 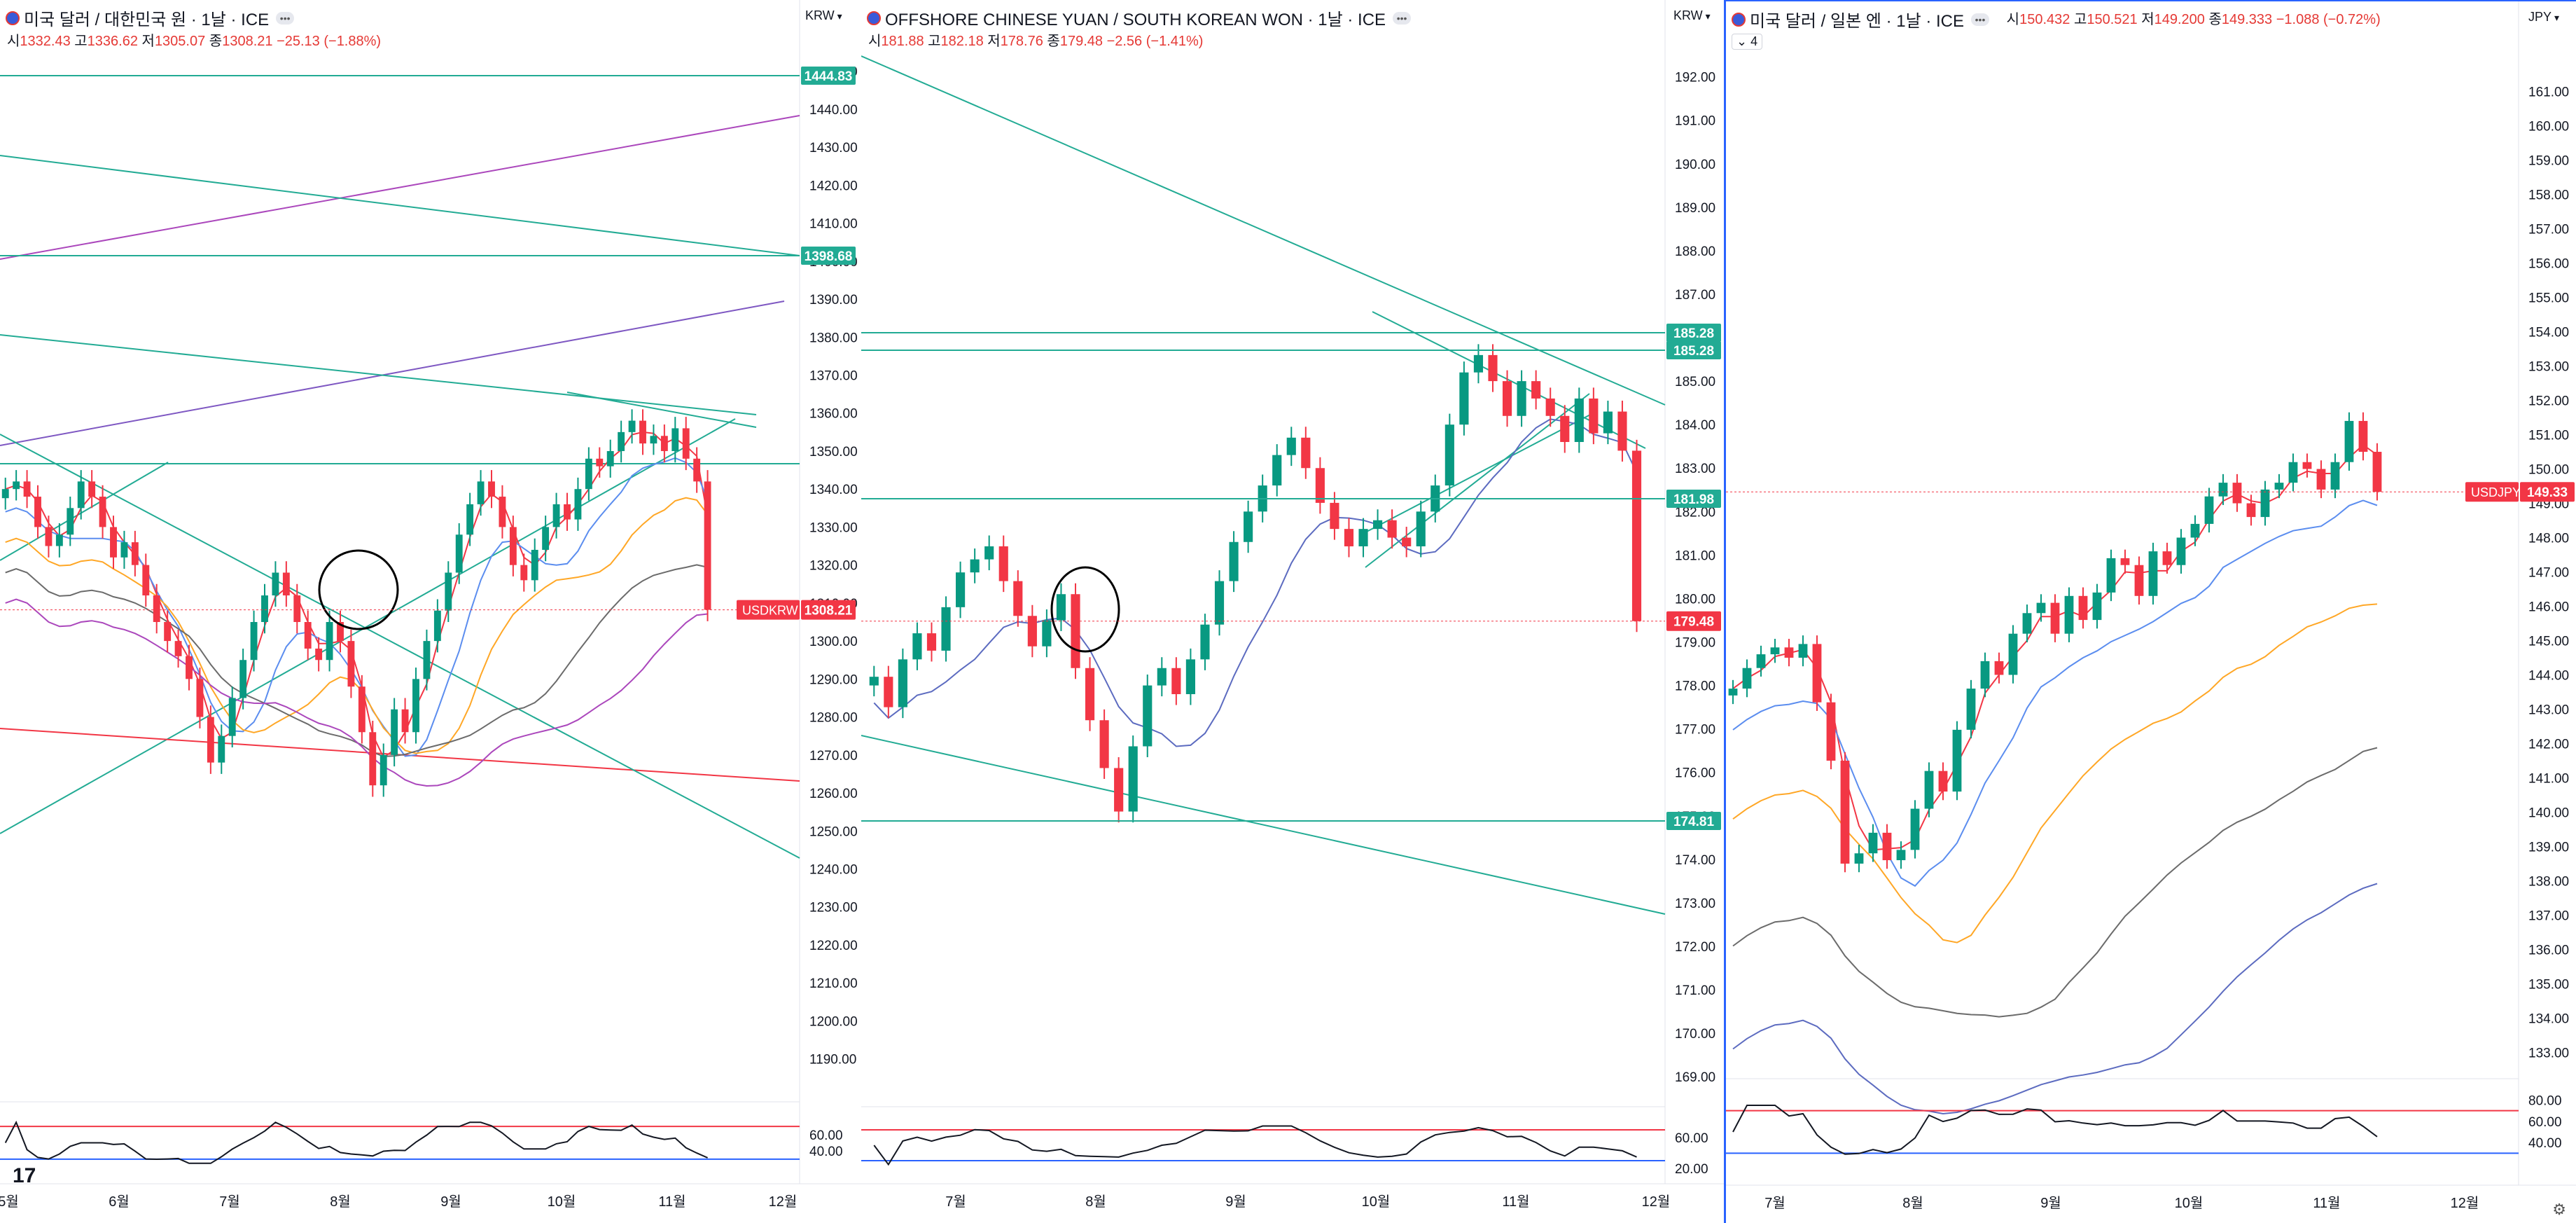 I want to click on y-tick-label: 1430.00, so click(x=833, y=148).